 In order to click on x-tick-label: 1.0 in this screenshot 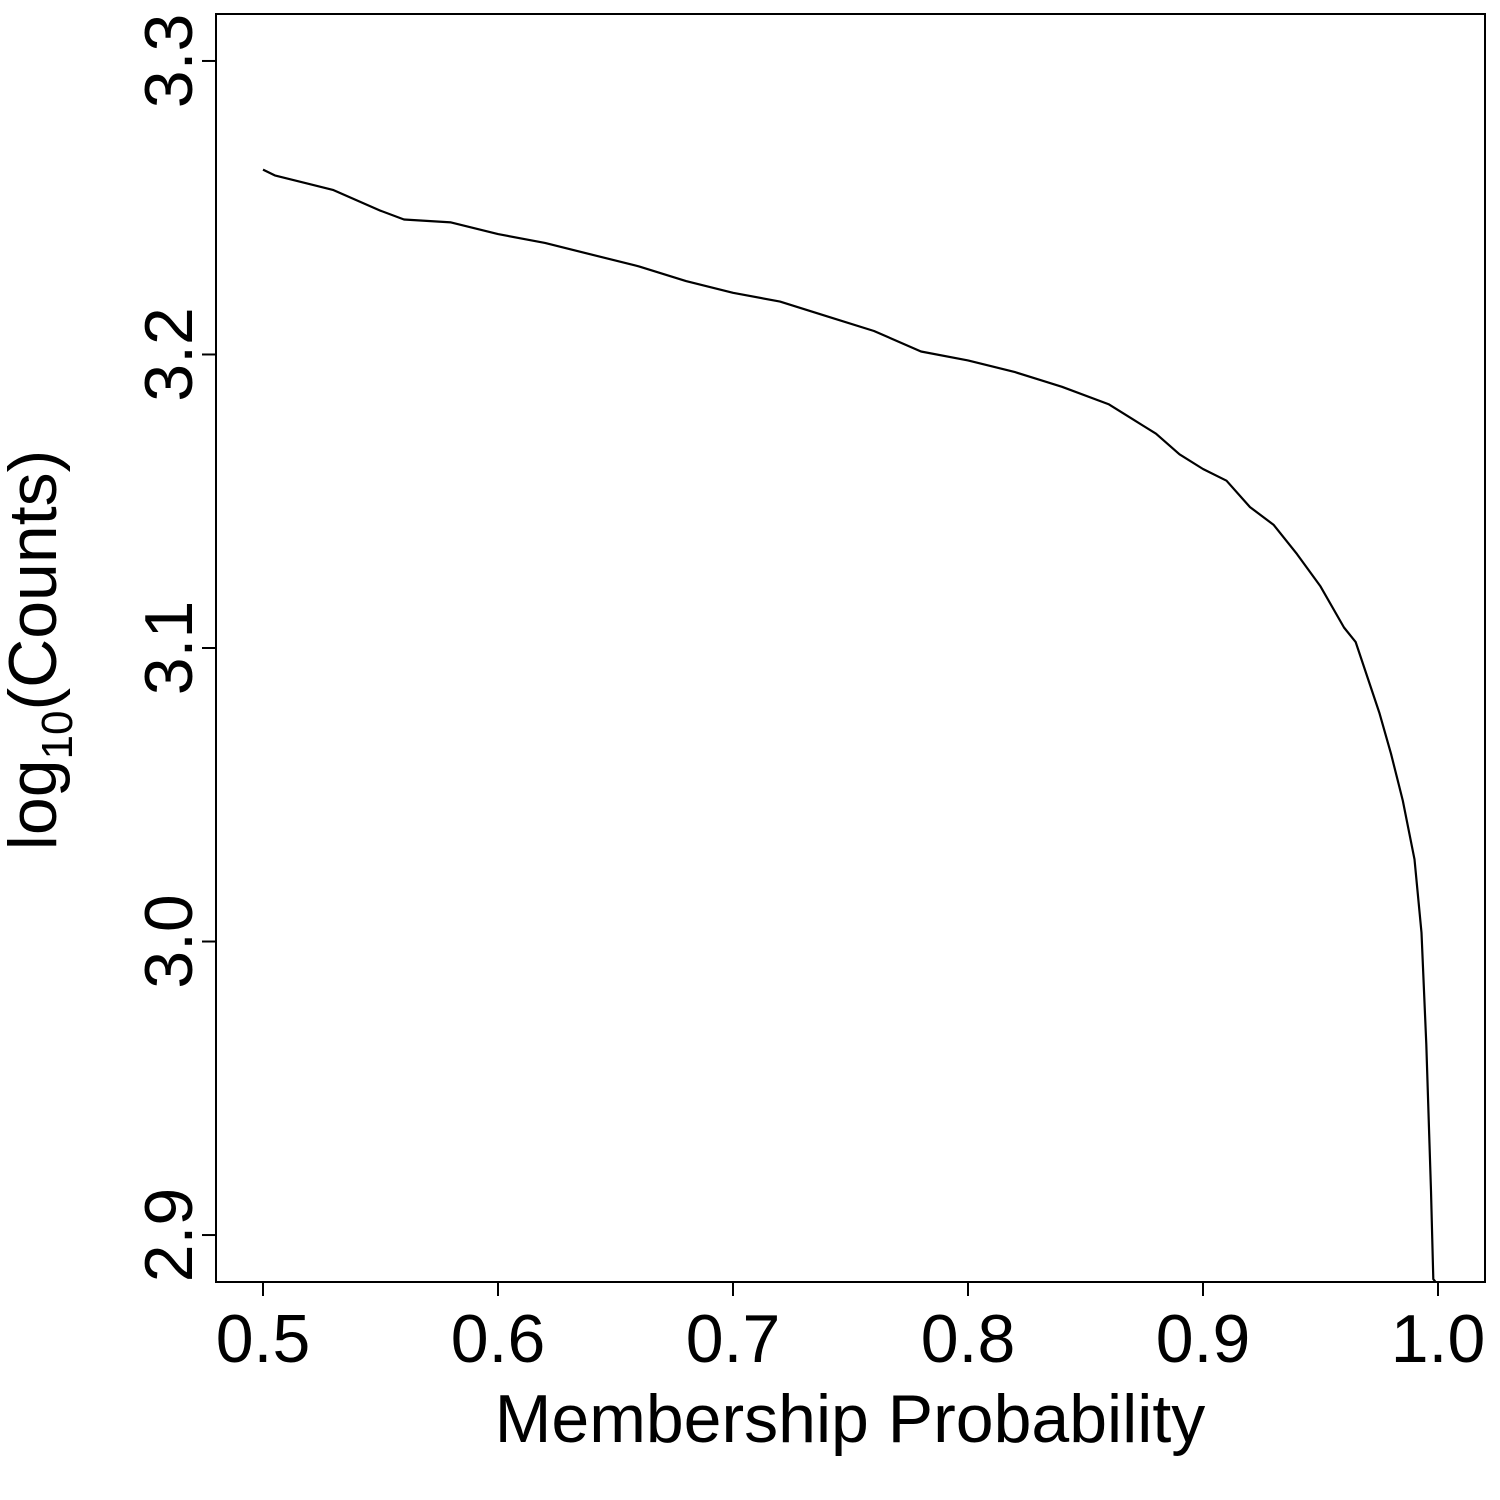, I will do `click(1438, 1339)`.